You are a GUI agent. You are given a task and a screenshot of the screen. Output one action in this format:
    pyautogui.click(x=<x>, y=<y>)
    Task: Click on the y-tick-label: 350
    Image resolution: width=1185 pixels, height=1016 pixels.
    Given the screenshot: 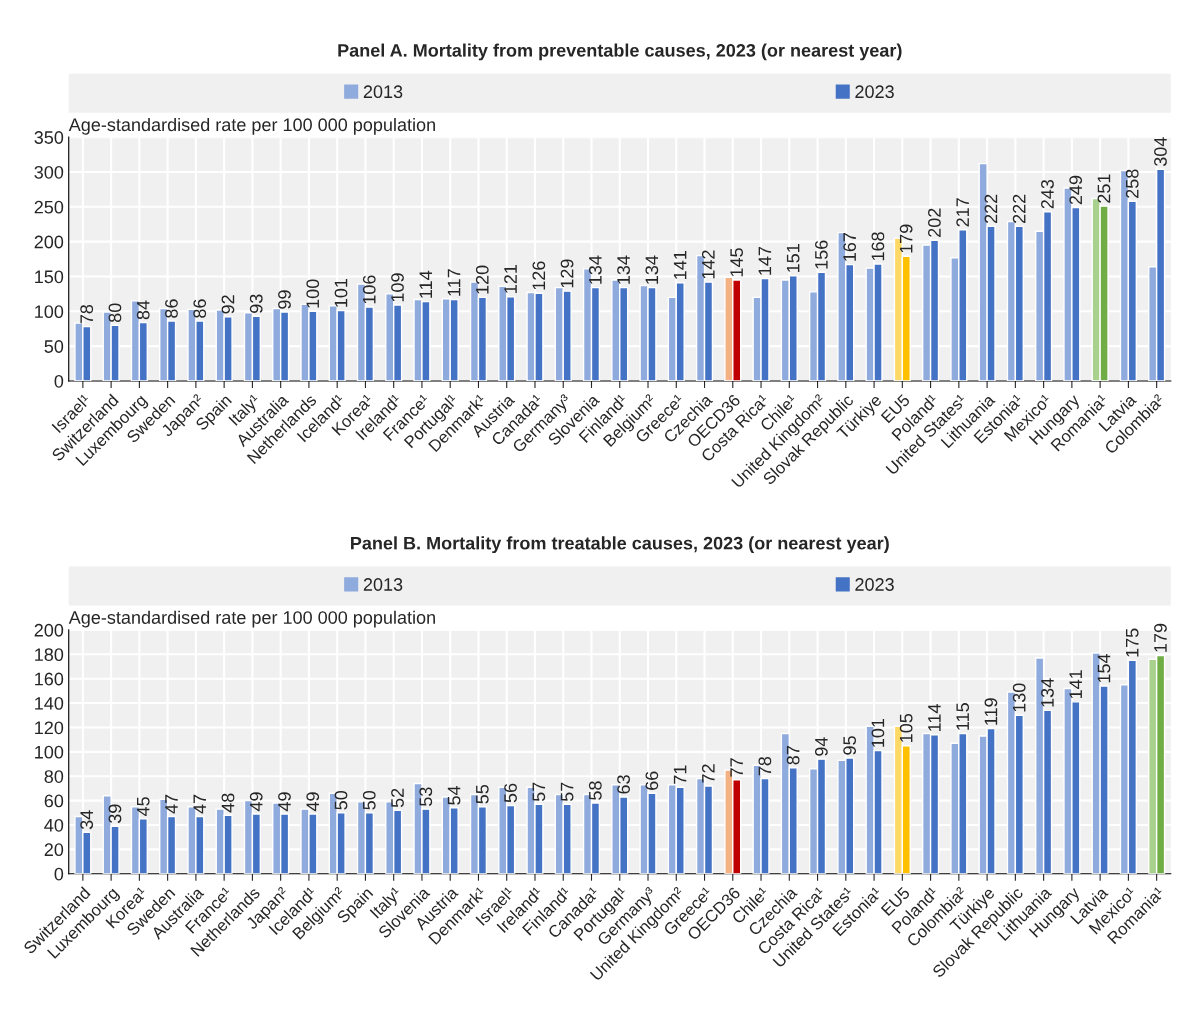 What is the action you would take?
    pyautogui.click(x=49, y=137)
    